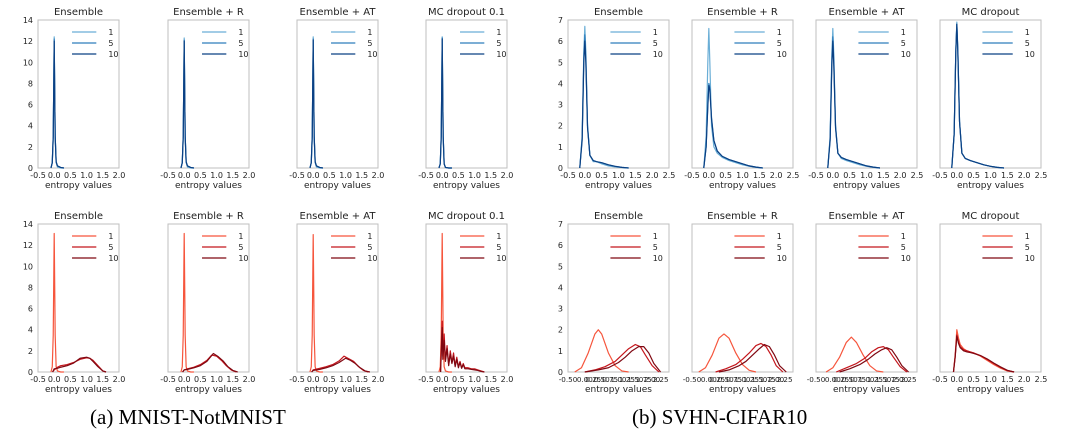 The image size is (1065, 440). What do you see at coordinates (867, 12) in the screenshot?
I see `subplot-title: Ensemble + AT` at bounding box center [867, 12].